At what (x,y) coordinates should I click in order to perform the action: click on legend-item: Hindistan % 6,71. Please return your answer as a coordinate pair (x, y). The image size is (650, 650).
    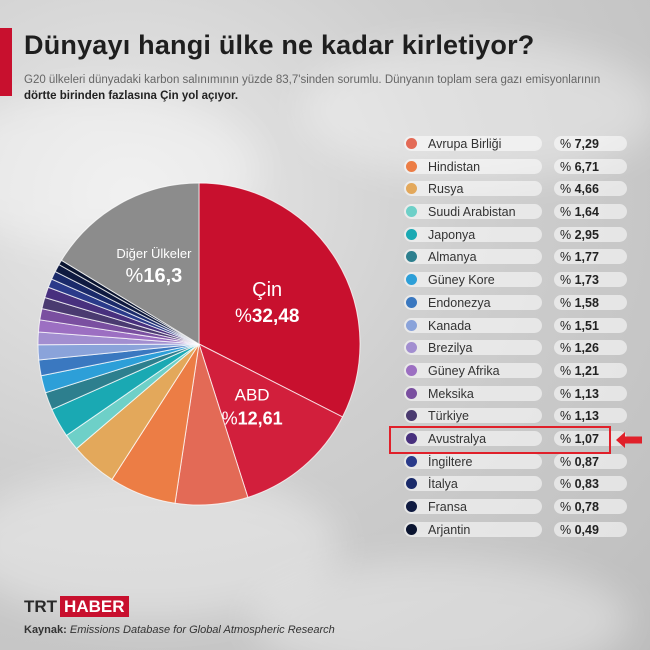
    Looking at the image, I should click on (518, 167).